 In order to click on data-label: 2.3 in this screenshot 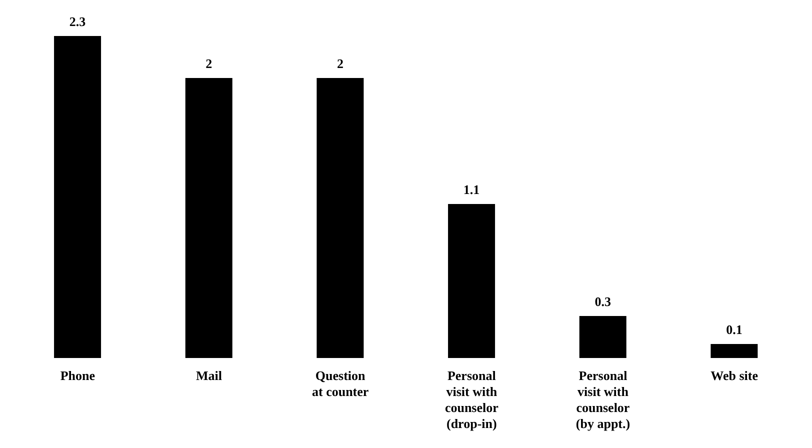, I will do `click(77, 21)`.